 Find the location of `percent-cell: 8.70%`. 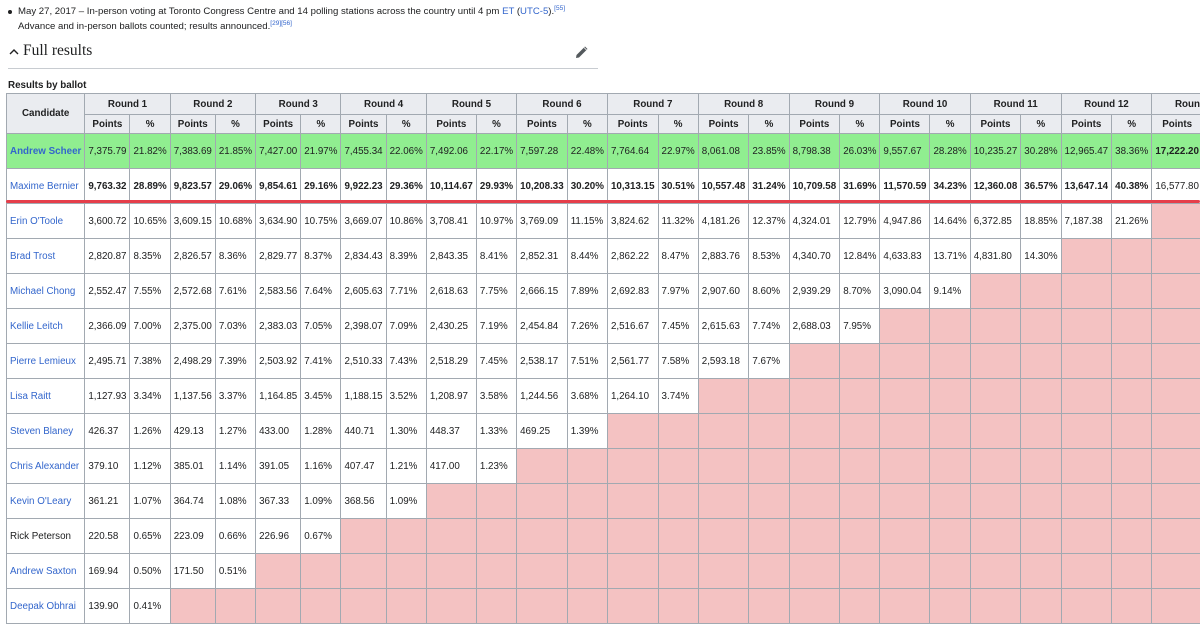

percent-cell: 8.70% is located at coordinates (860, 291).